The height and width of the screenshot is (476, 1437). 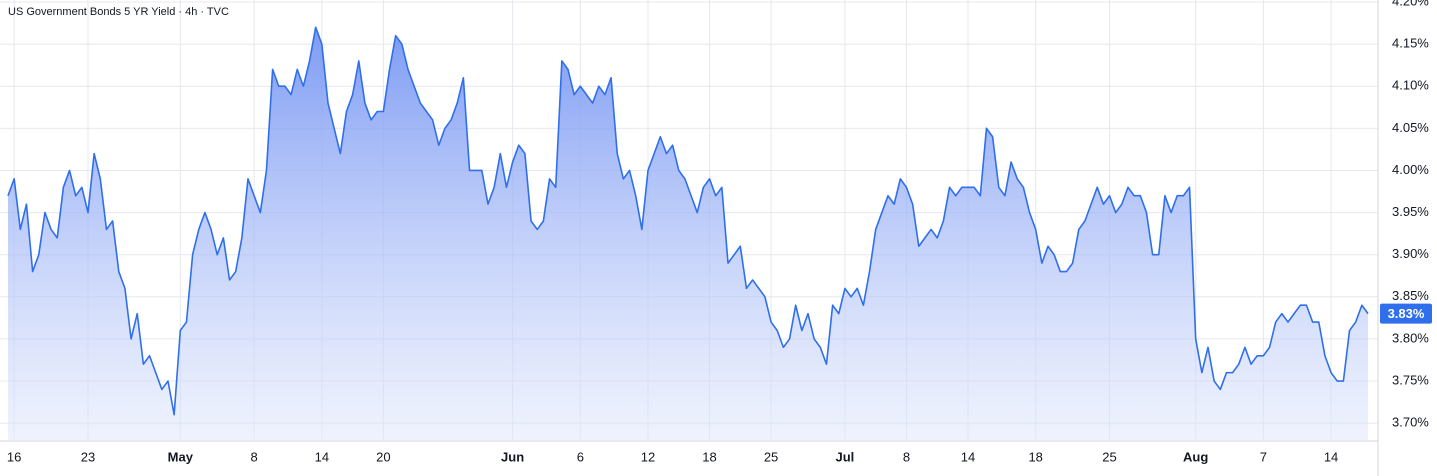 What do you see at coordinates (1263, 456) in the screenshot?
I see `x-tick-label: 7` at bounding box center [1263, 456].